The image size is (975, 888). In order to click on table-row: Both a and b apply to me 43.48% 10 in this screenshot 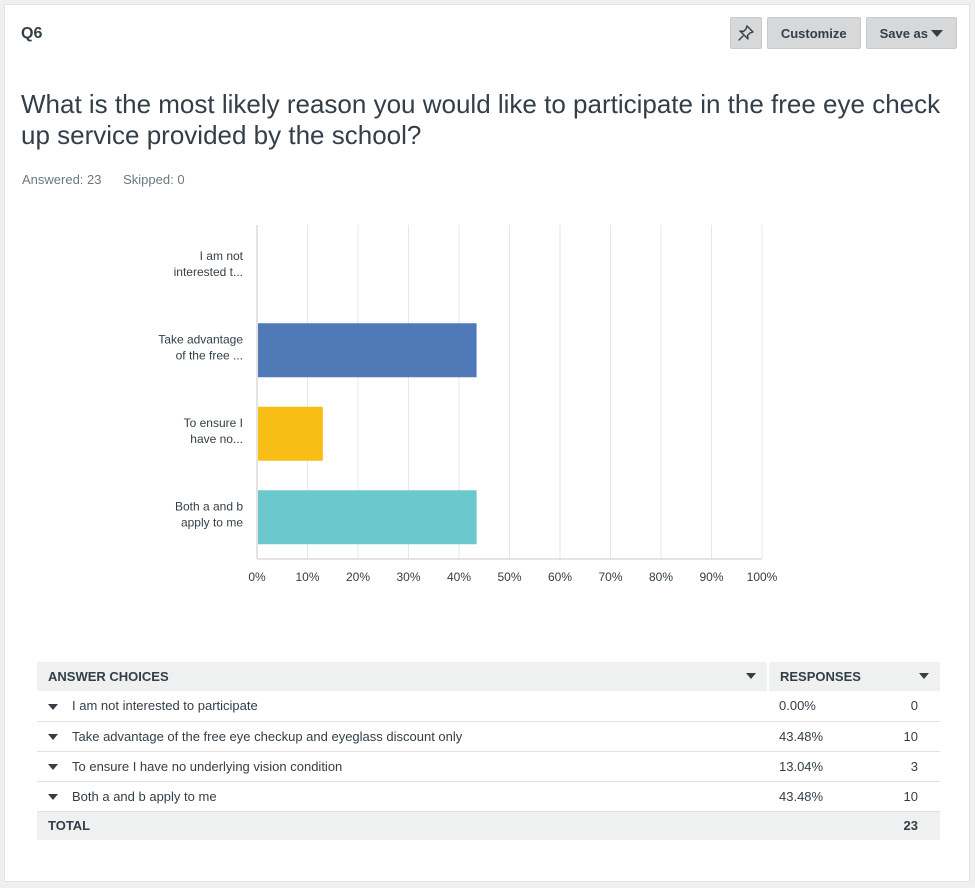, I will do `click(488, 796)`.